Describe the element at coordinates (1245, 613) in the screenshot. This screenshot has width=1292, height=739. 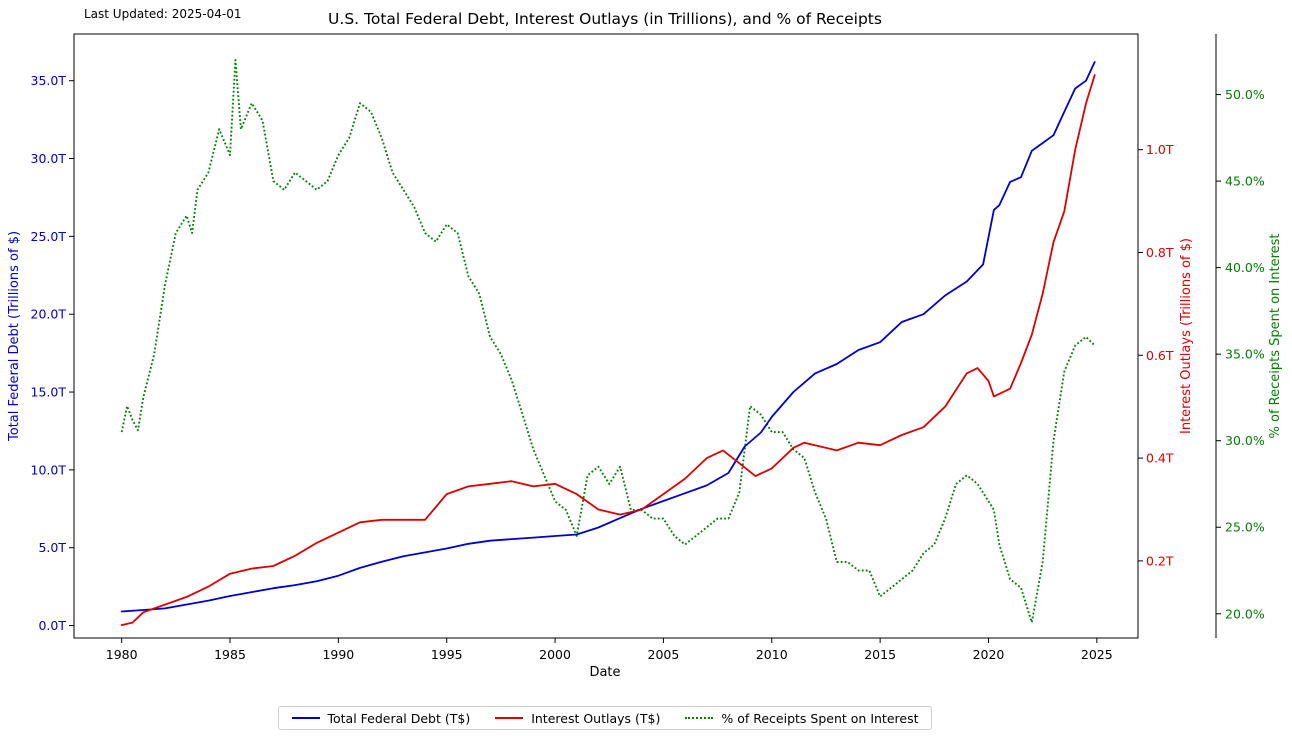
I see `right2-tick-label: 20.0%` at that location.